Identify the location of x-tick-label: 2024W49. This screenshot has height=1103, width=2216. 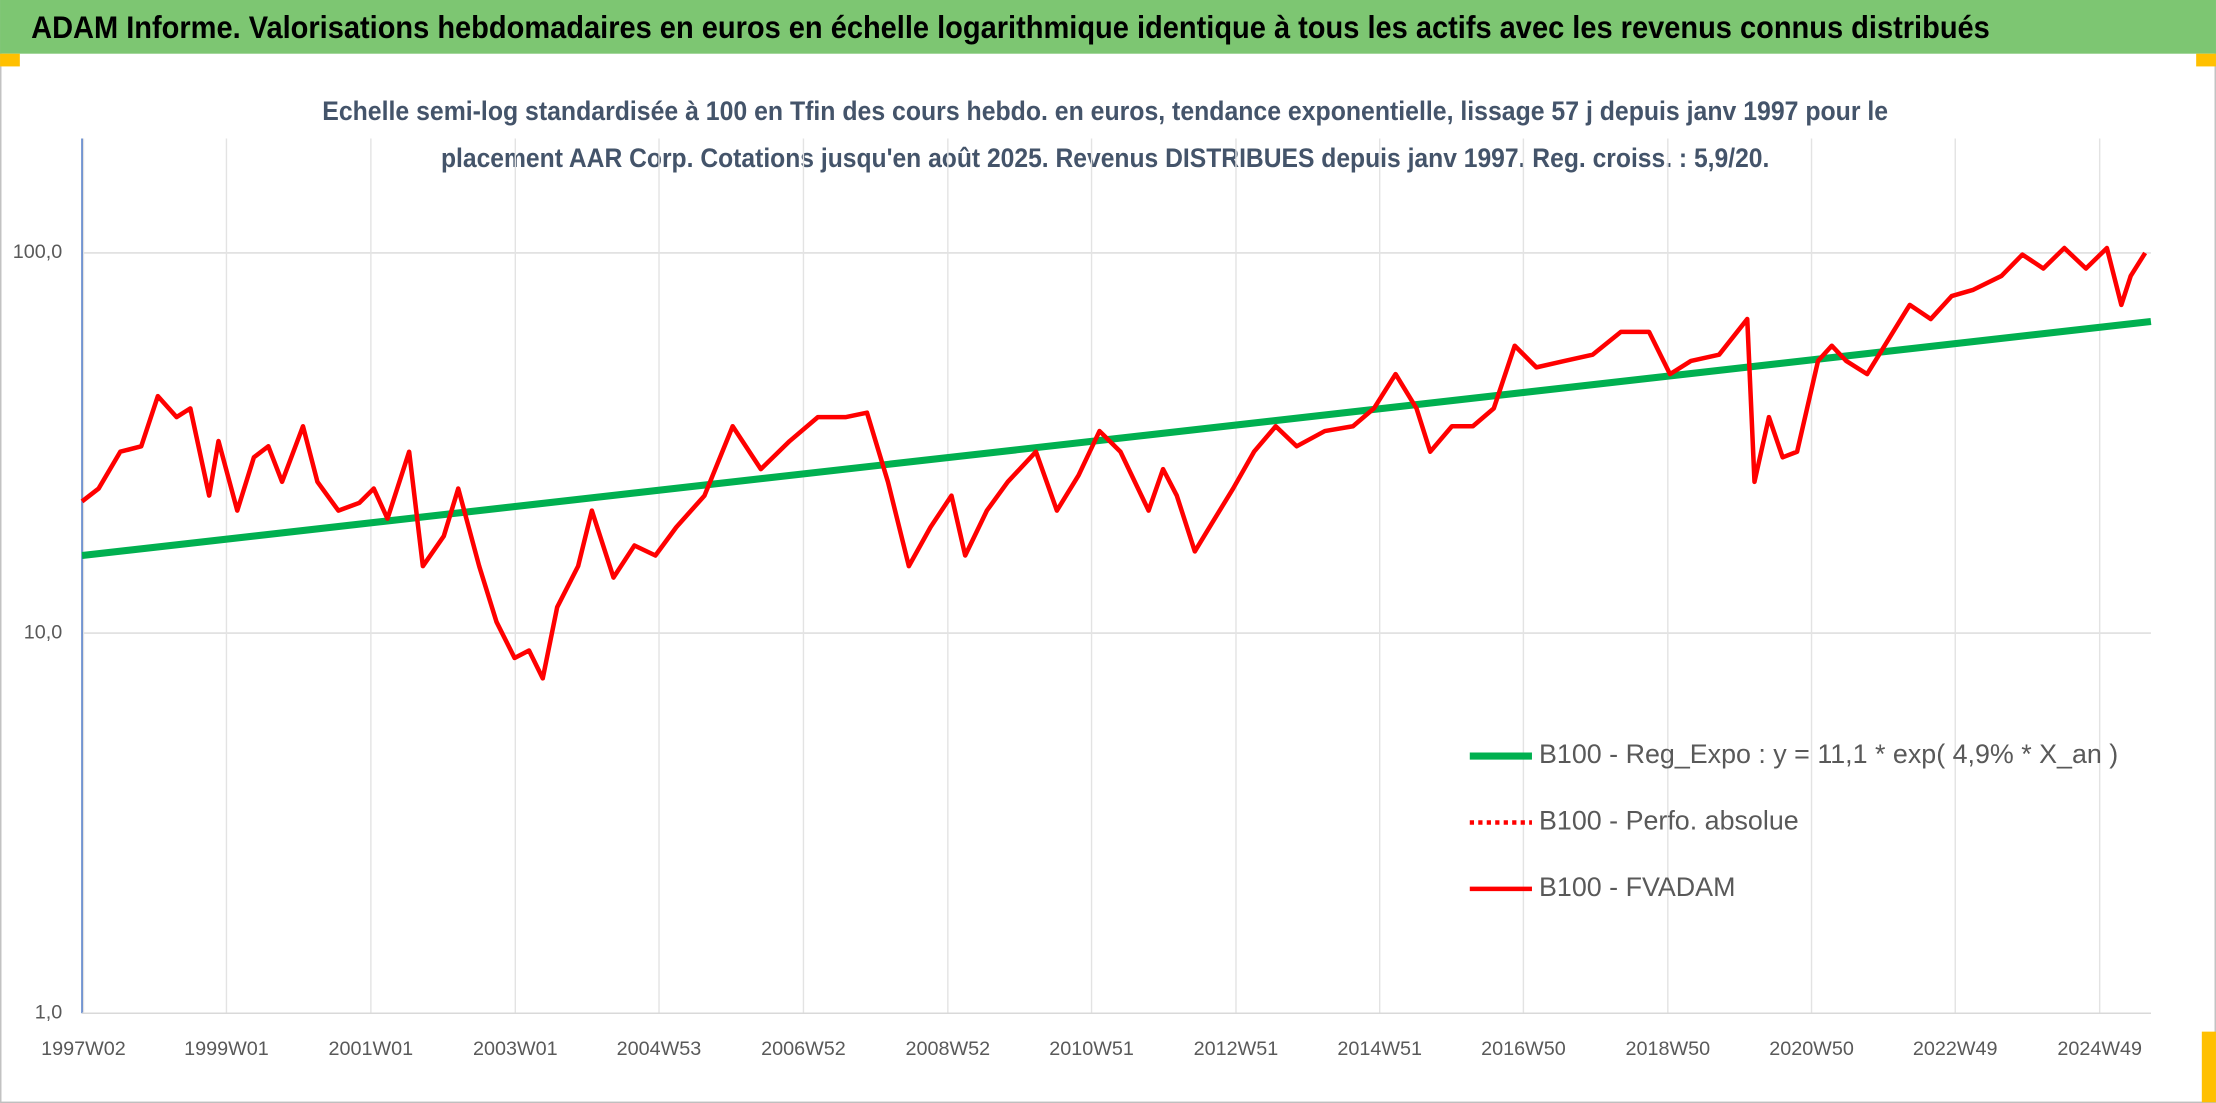
(2099, 1049).